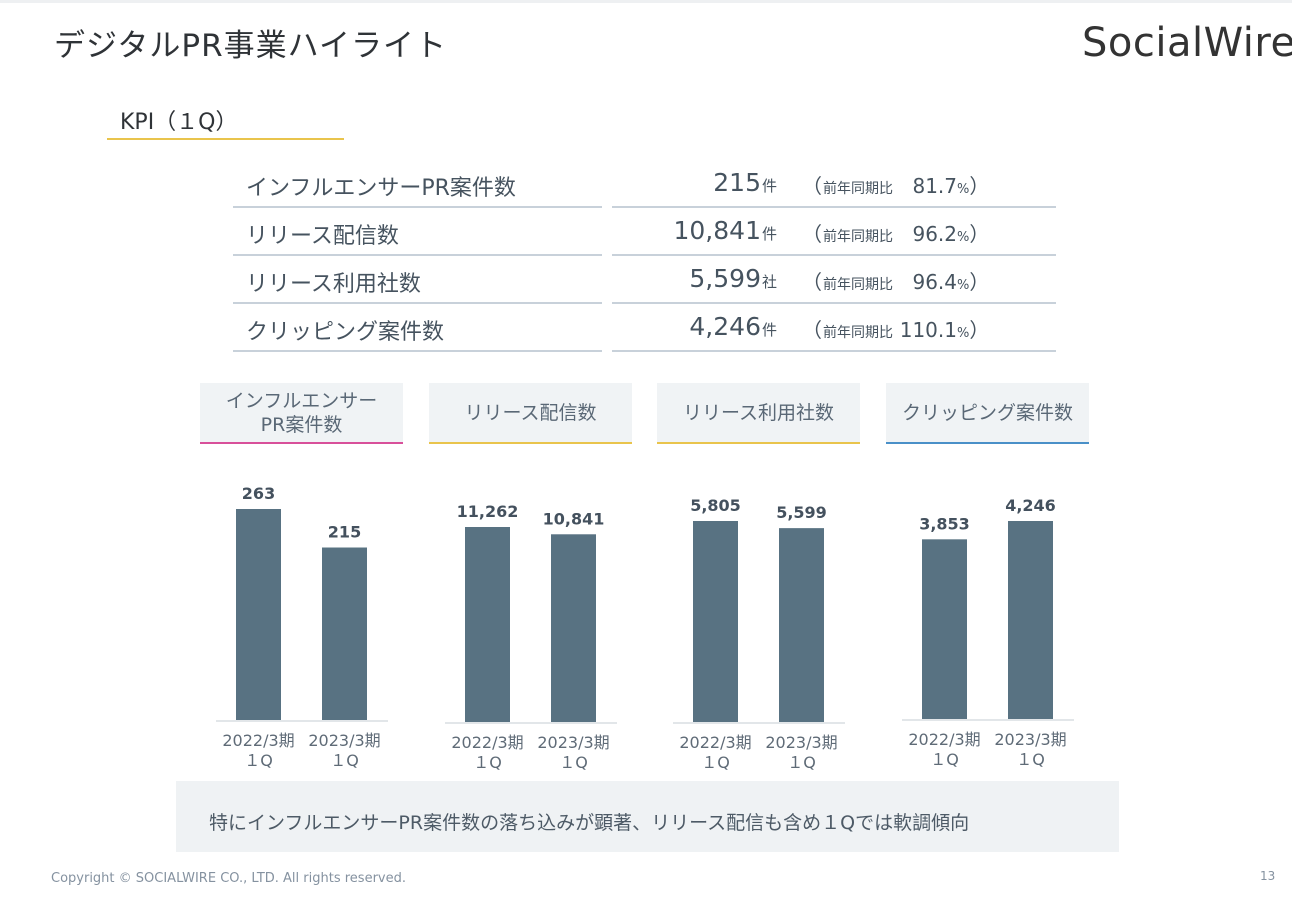  Describe the element at coordinates (345, 332) in the screenshot. I see `kpi-label: クリッピング案件数` at that location.